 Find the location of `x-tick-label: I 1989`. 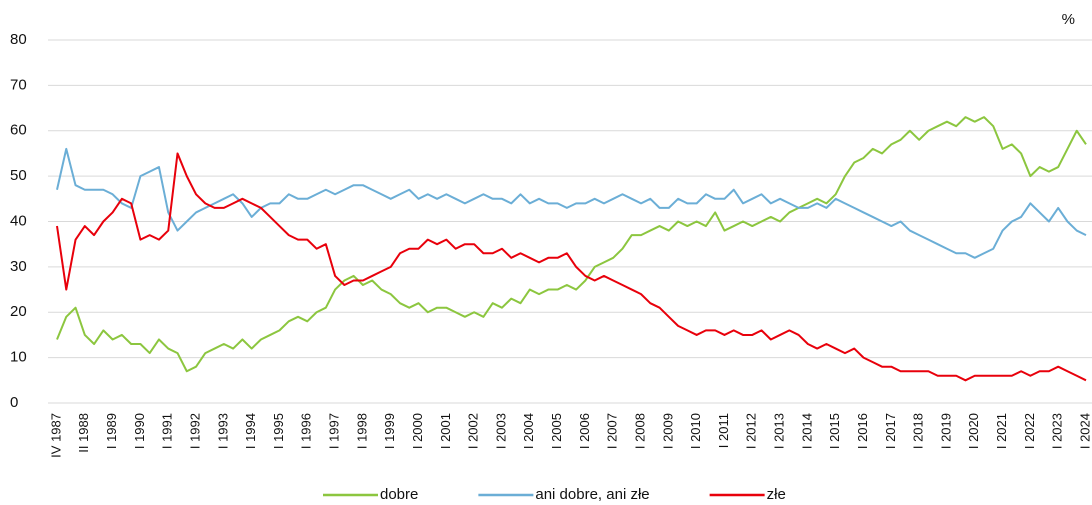

x-tick-label: I 1989 is located at coordinates (111, 431).